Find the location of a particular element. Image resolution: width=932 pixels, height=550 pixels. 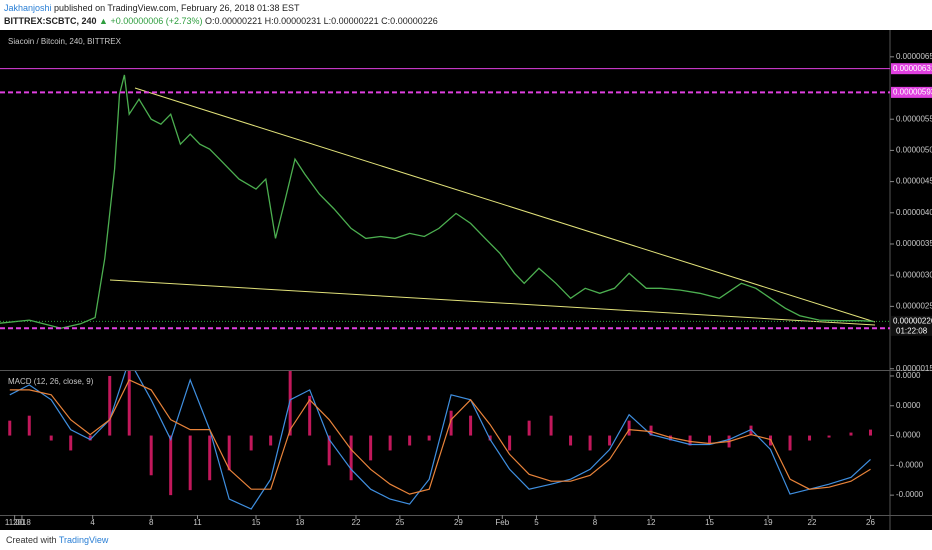

x-tick-label: 25 is located at coordinates (399, 522).